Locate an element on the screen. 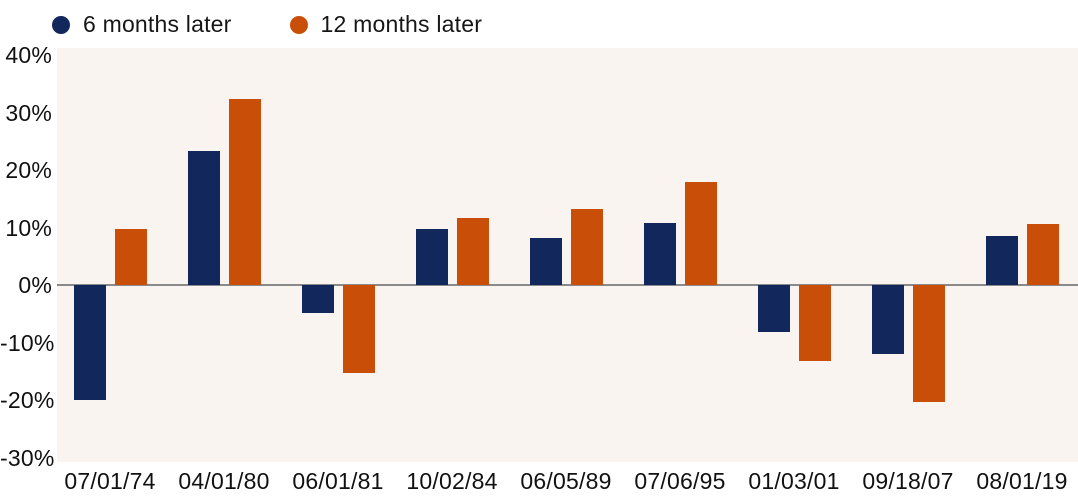  legend-item-6-months: 6 months later is located at coordinates (142, 24).